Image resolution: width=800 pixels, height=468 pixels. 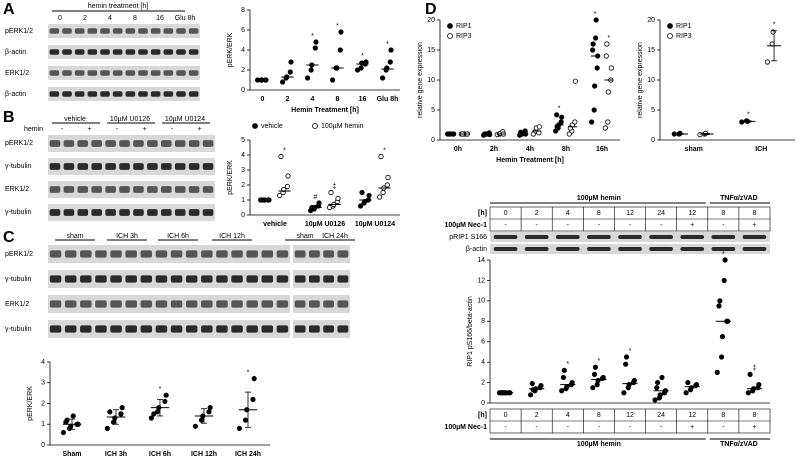 I want to click on x-tick-label: 4h, so click(x=530, y=149).